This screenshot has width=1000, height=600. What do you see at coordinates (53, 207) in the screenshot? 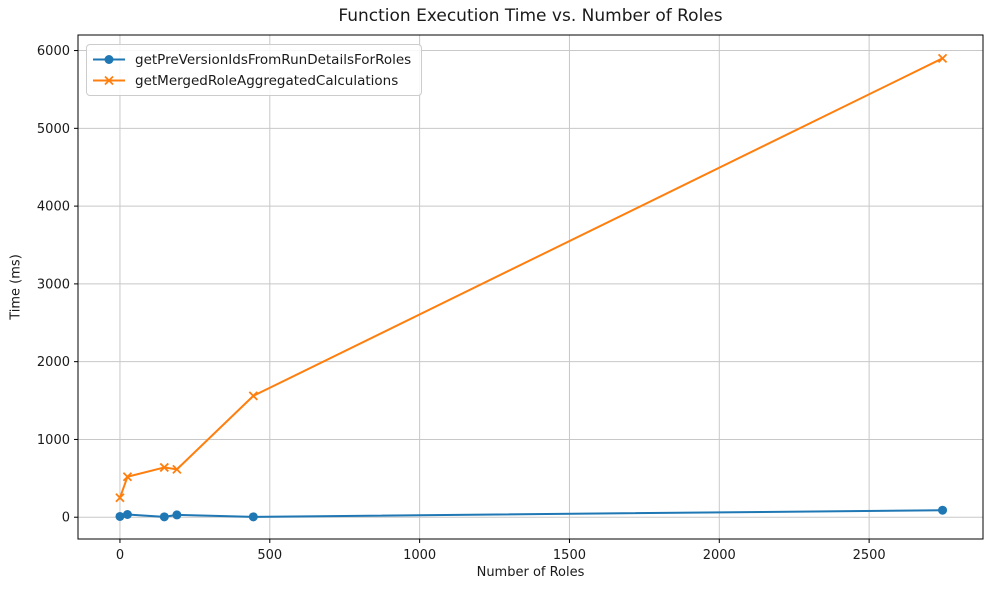
I see `y-tick-label: 4000` at bounding box center [53, 207].